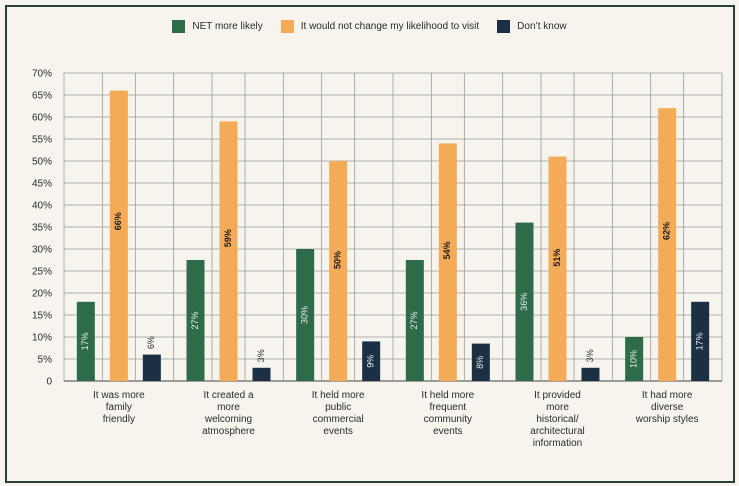 Image resolution: width=739 pixels, height=486 pixels. I want to click on legend-item-net-more-likely: NET more likely, so click(217, 26).